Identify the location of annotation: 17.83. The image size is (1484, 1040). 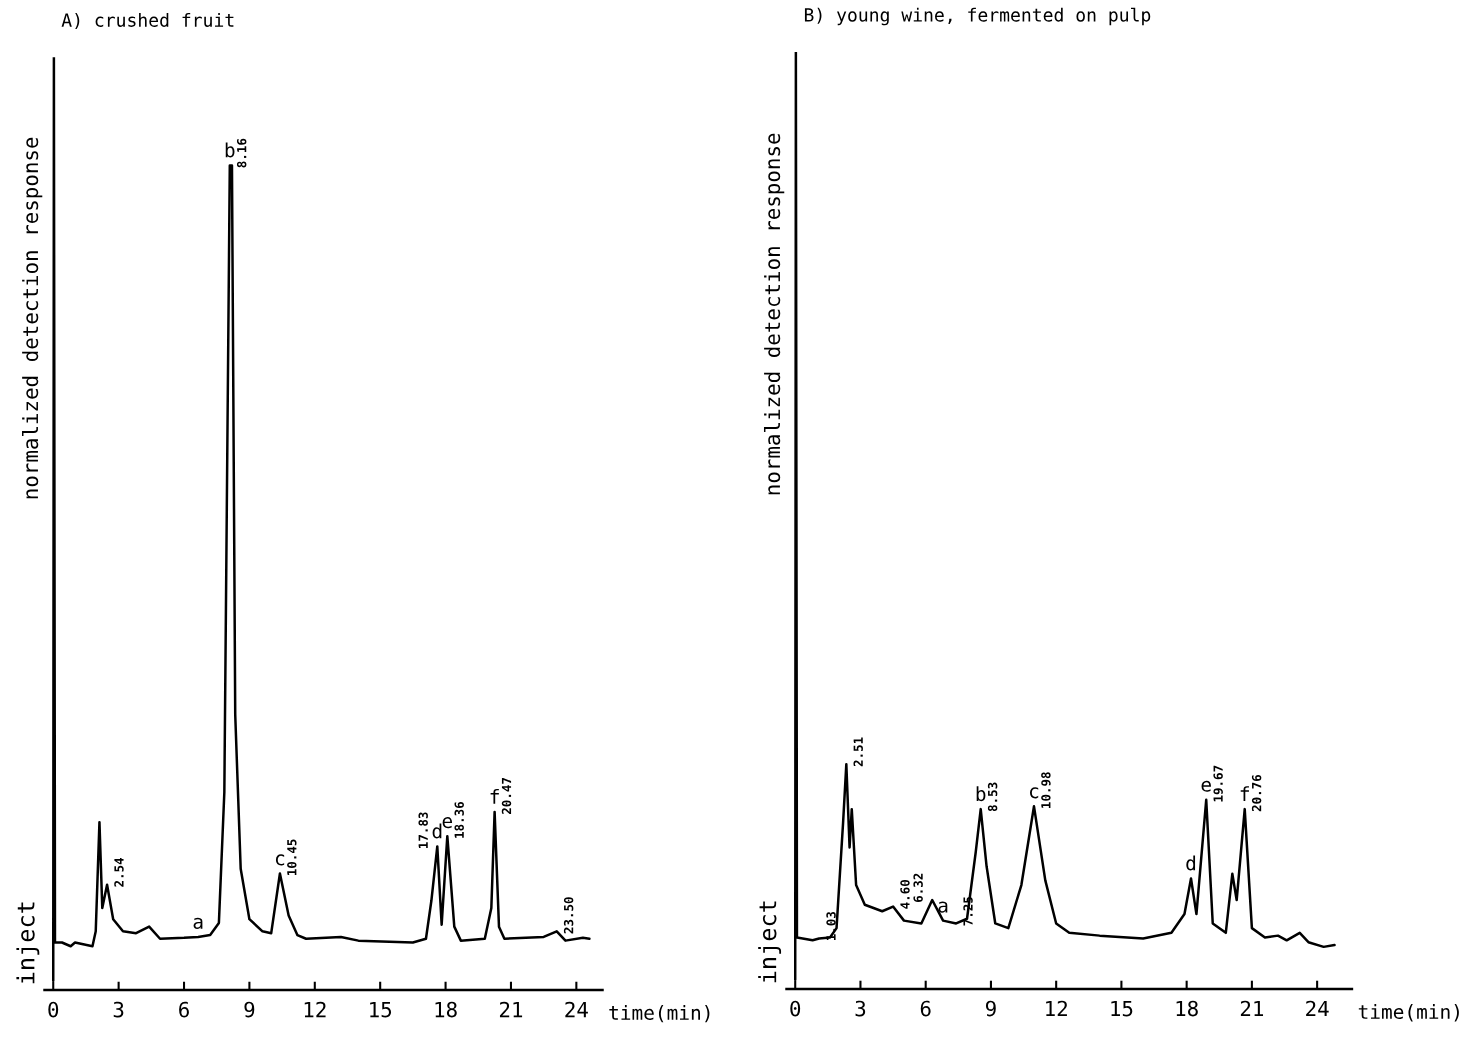
(423, 830).